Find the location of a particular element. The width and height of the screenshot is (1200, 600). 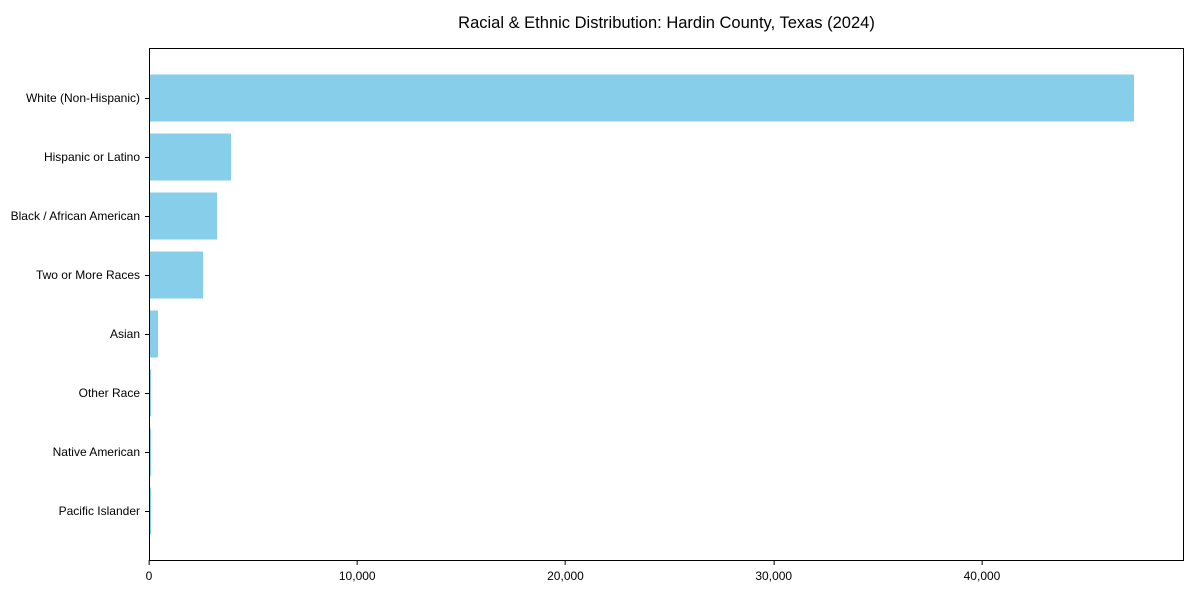

x-tick: 10,000 is located at coordinates (357, 571).